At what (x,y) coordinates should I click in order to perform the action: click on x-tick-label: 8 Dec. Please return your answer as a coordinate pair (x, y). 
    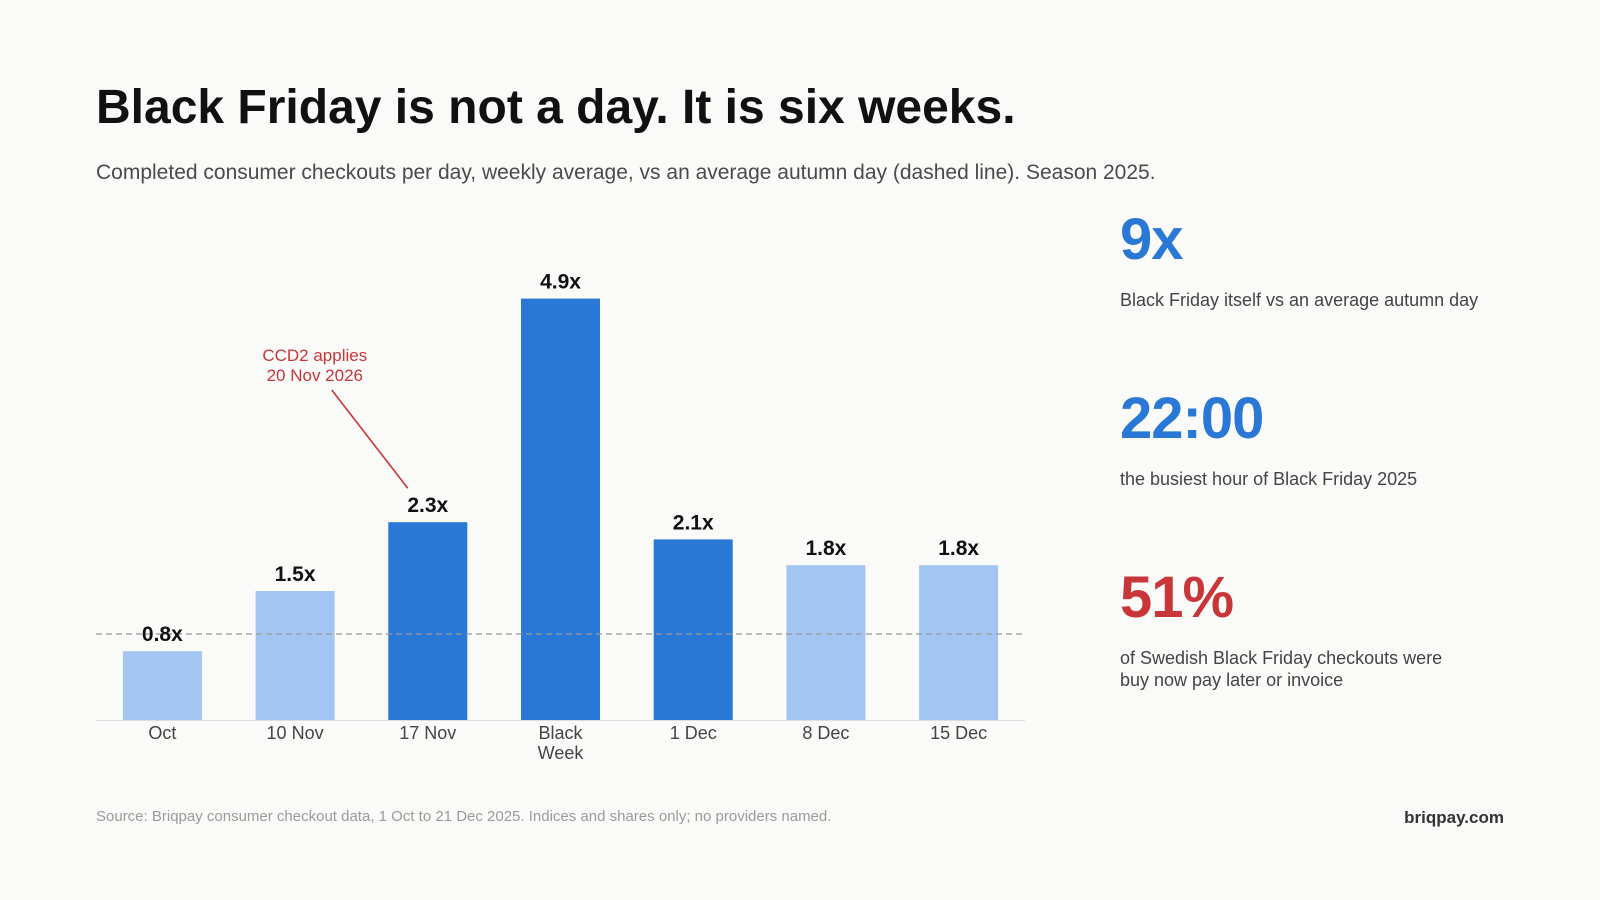
    Looking at the image, I should click on (825, 733).